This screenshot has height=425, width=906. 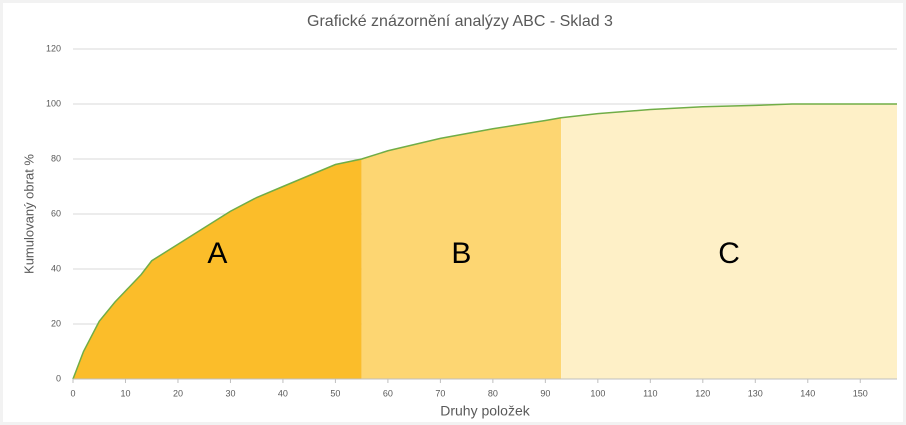 What do you see at coordinates (461, 253) in the screenshot?
I see `zone-label: B` at bounding box center [461, 253].